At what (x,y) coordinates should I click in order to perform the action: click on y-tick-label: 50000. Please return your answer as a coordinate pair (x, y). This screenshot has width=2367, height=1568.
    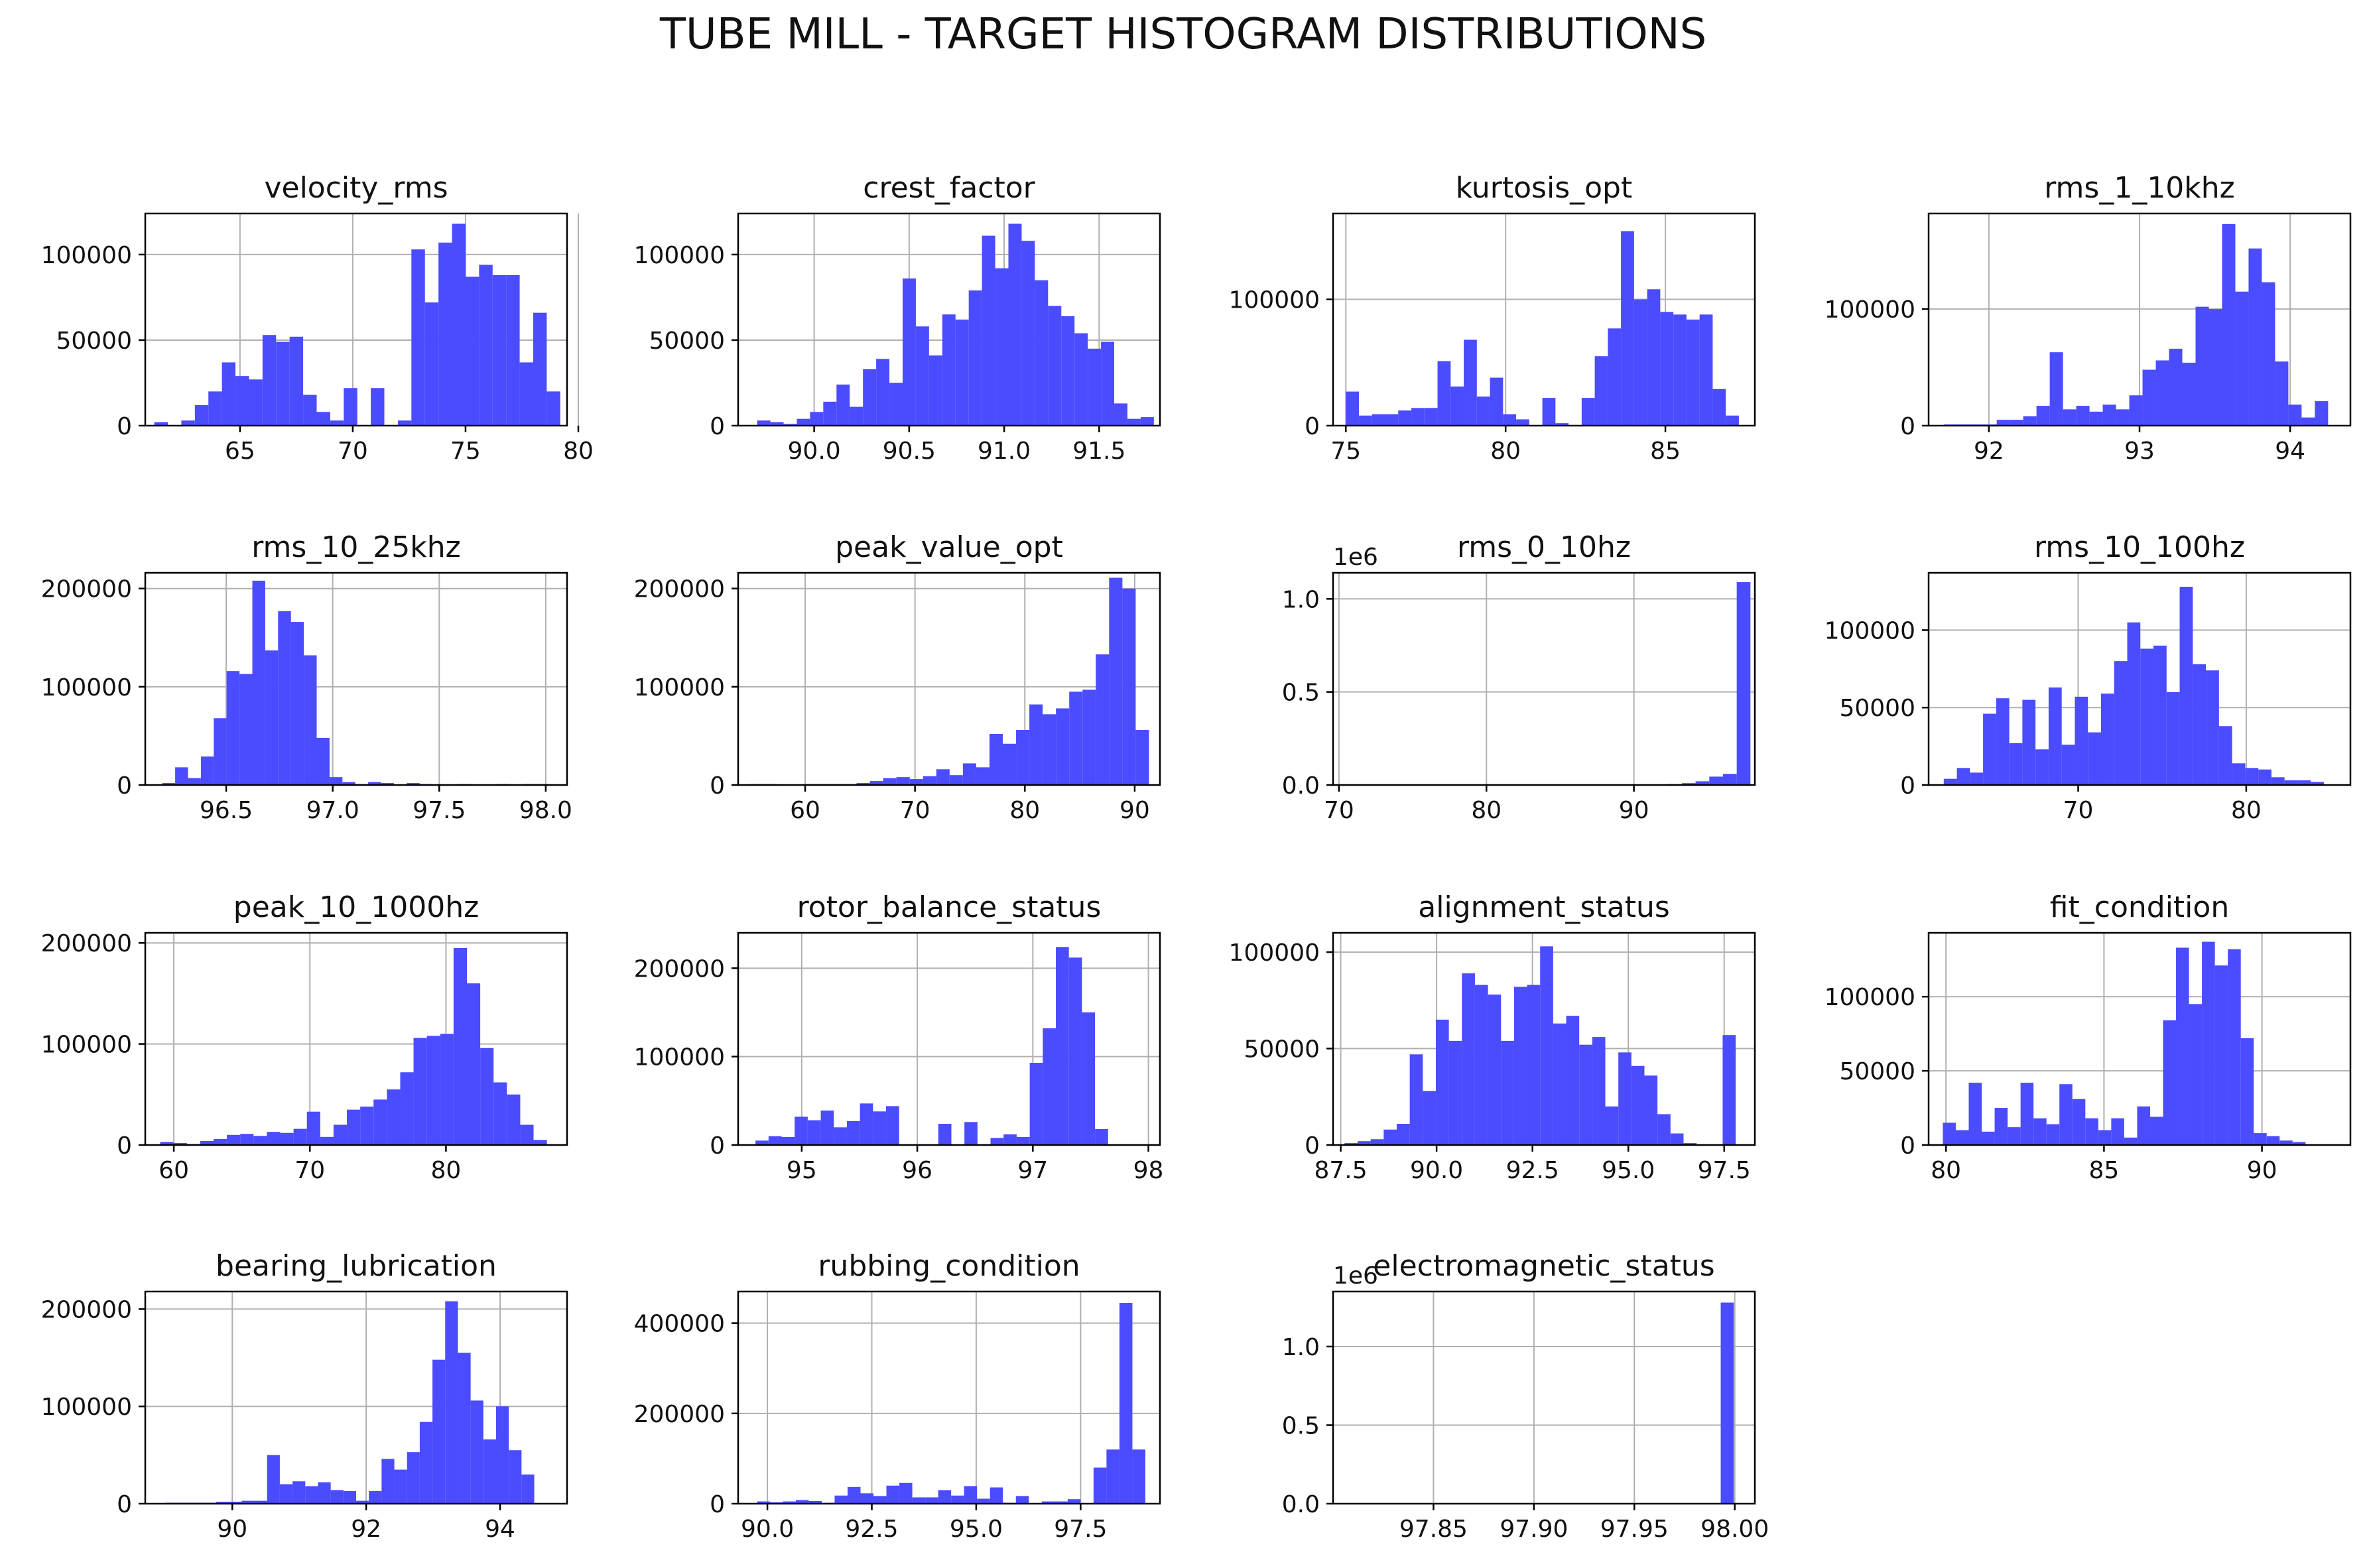
    Looking at the image, I should click on (687, 341).